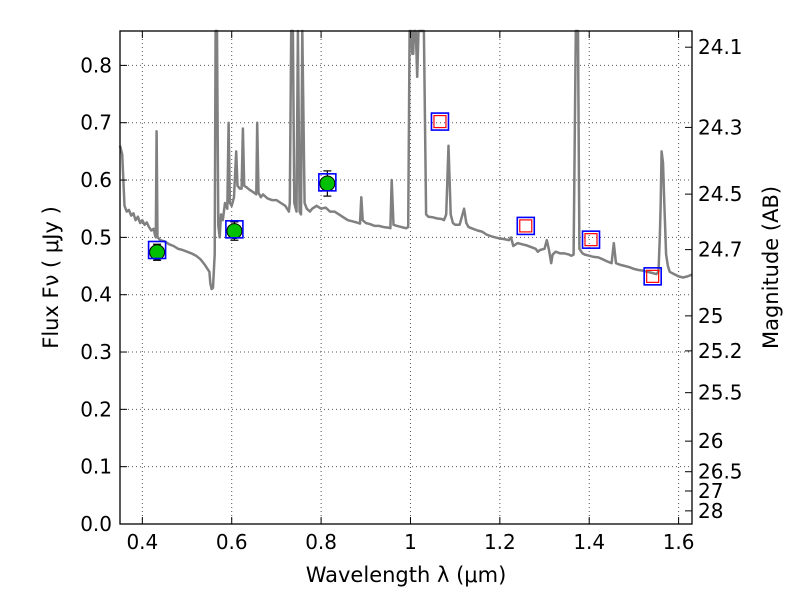 The height and width of the screenshot is (600, 800). Describe the element at coordinates (96, 123) in the screenshot. I see `y-tick-label: 0.7` at that location.